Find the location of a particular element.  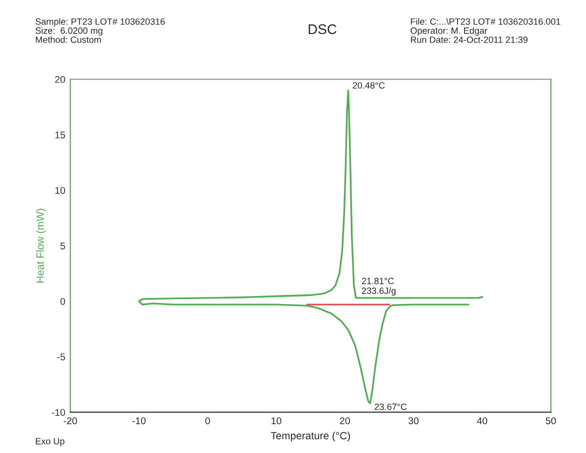

chart-title: DSC is located at coordinates (322, 29).